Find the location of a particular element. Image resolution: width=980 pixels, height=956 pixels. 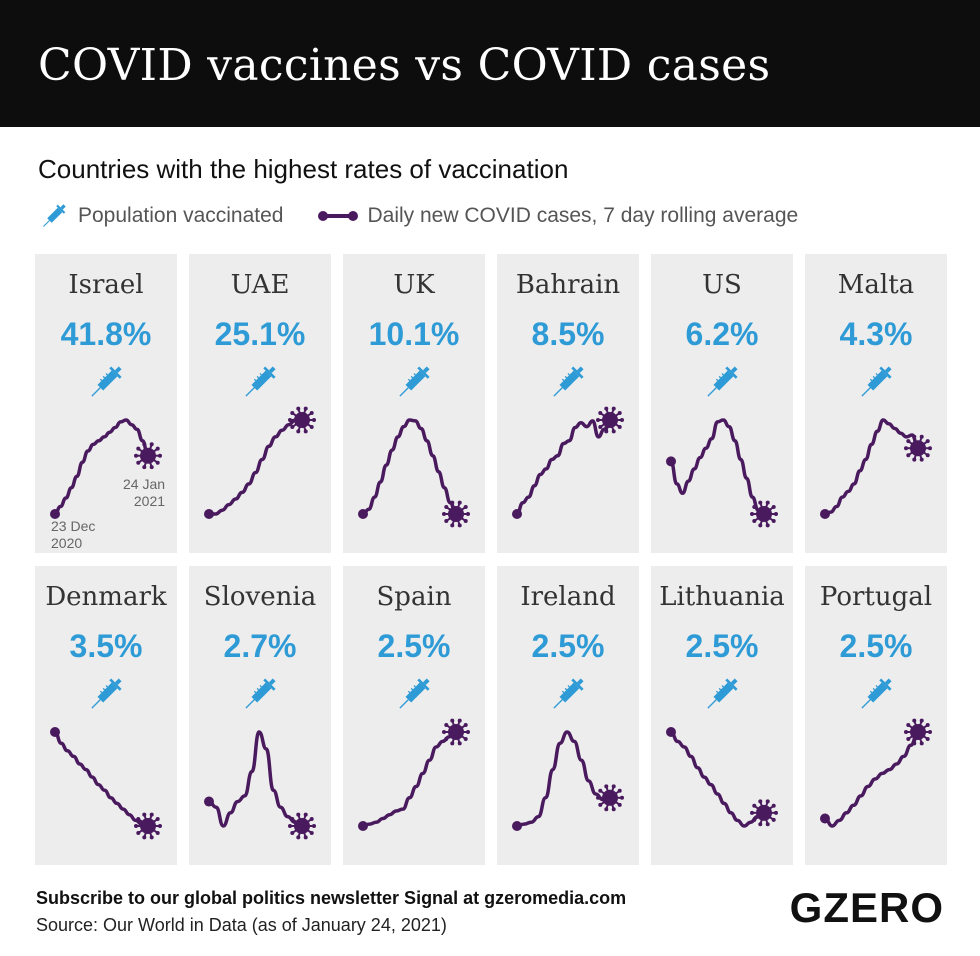

country-name: Ireland is located at coordinates (568, 597).